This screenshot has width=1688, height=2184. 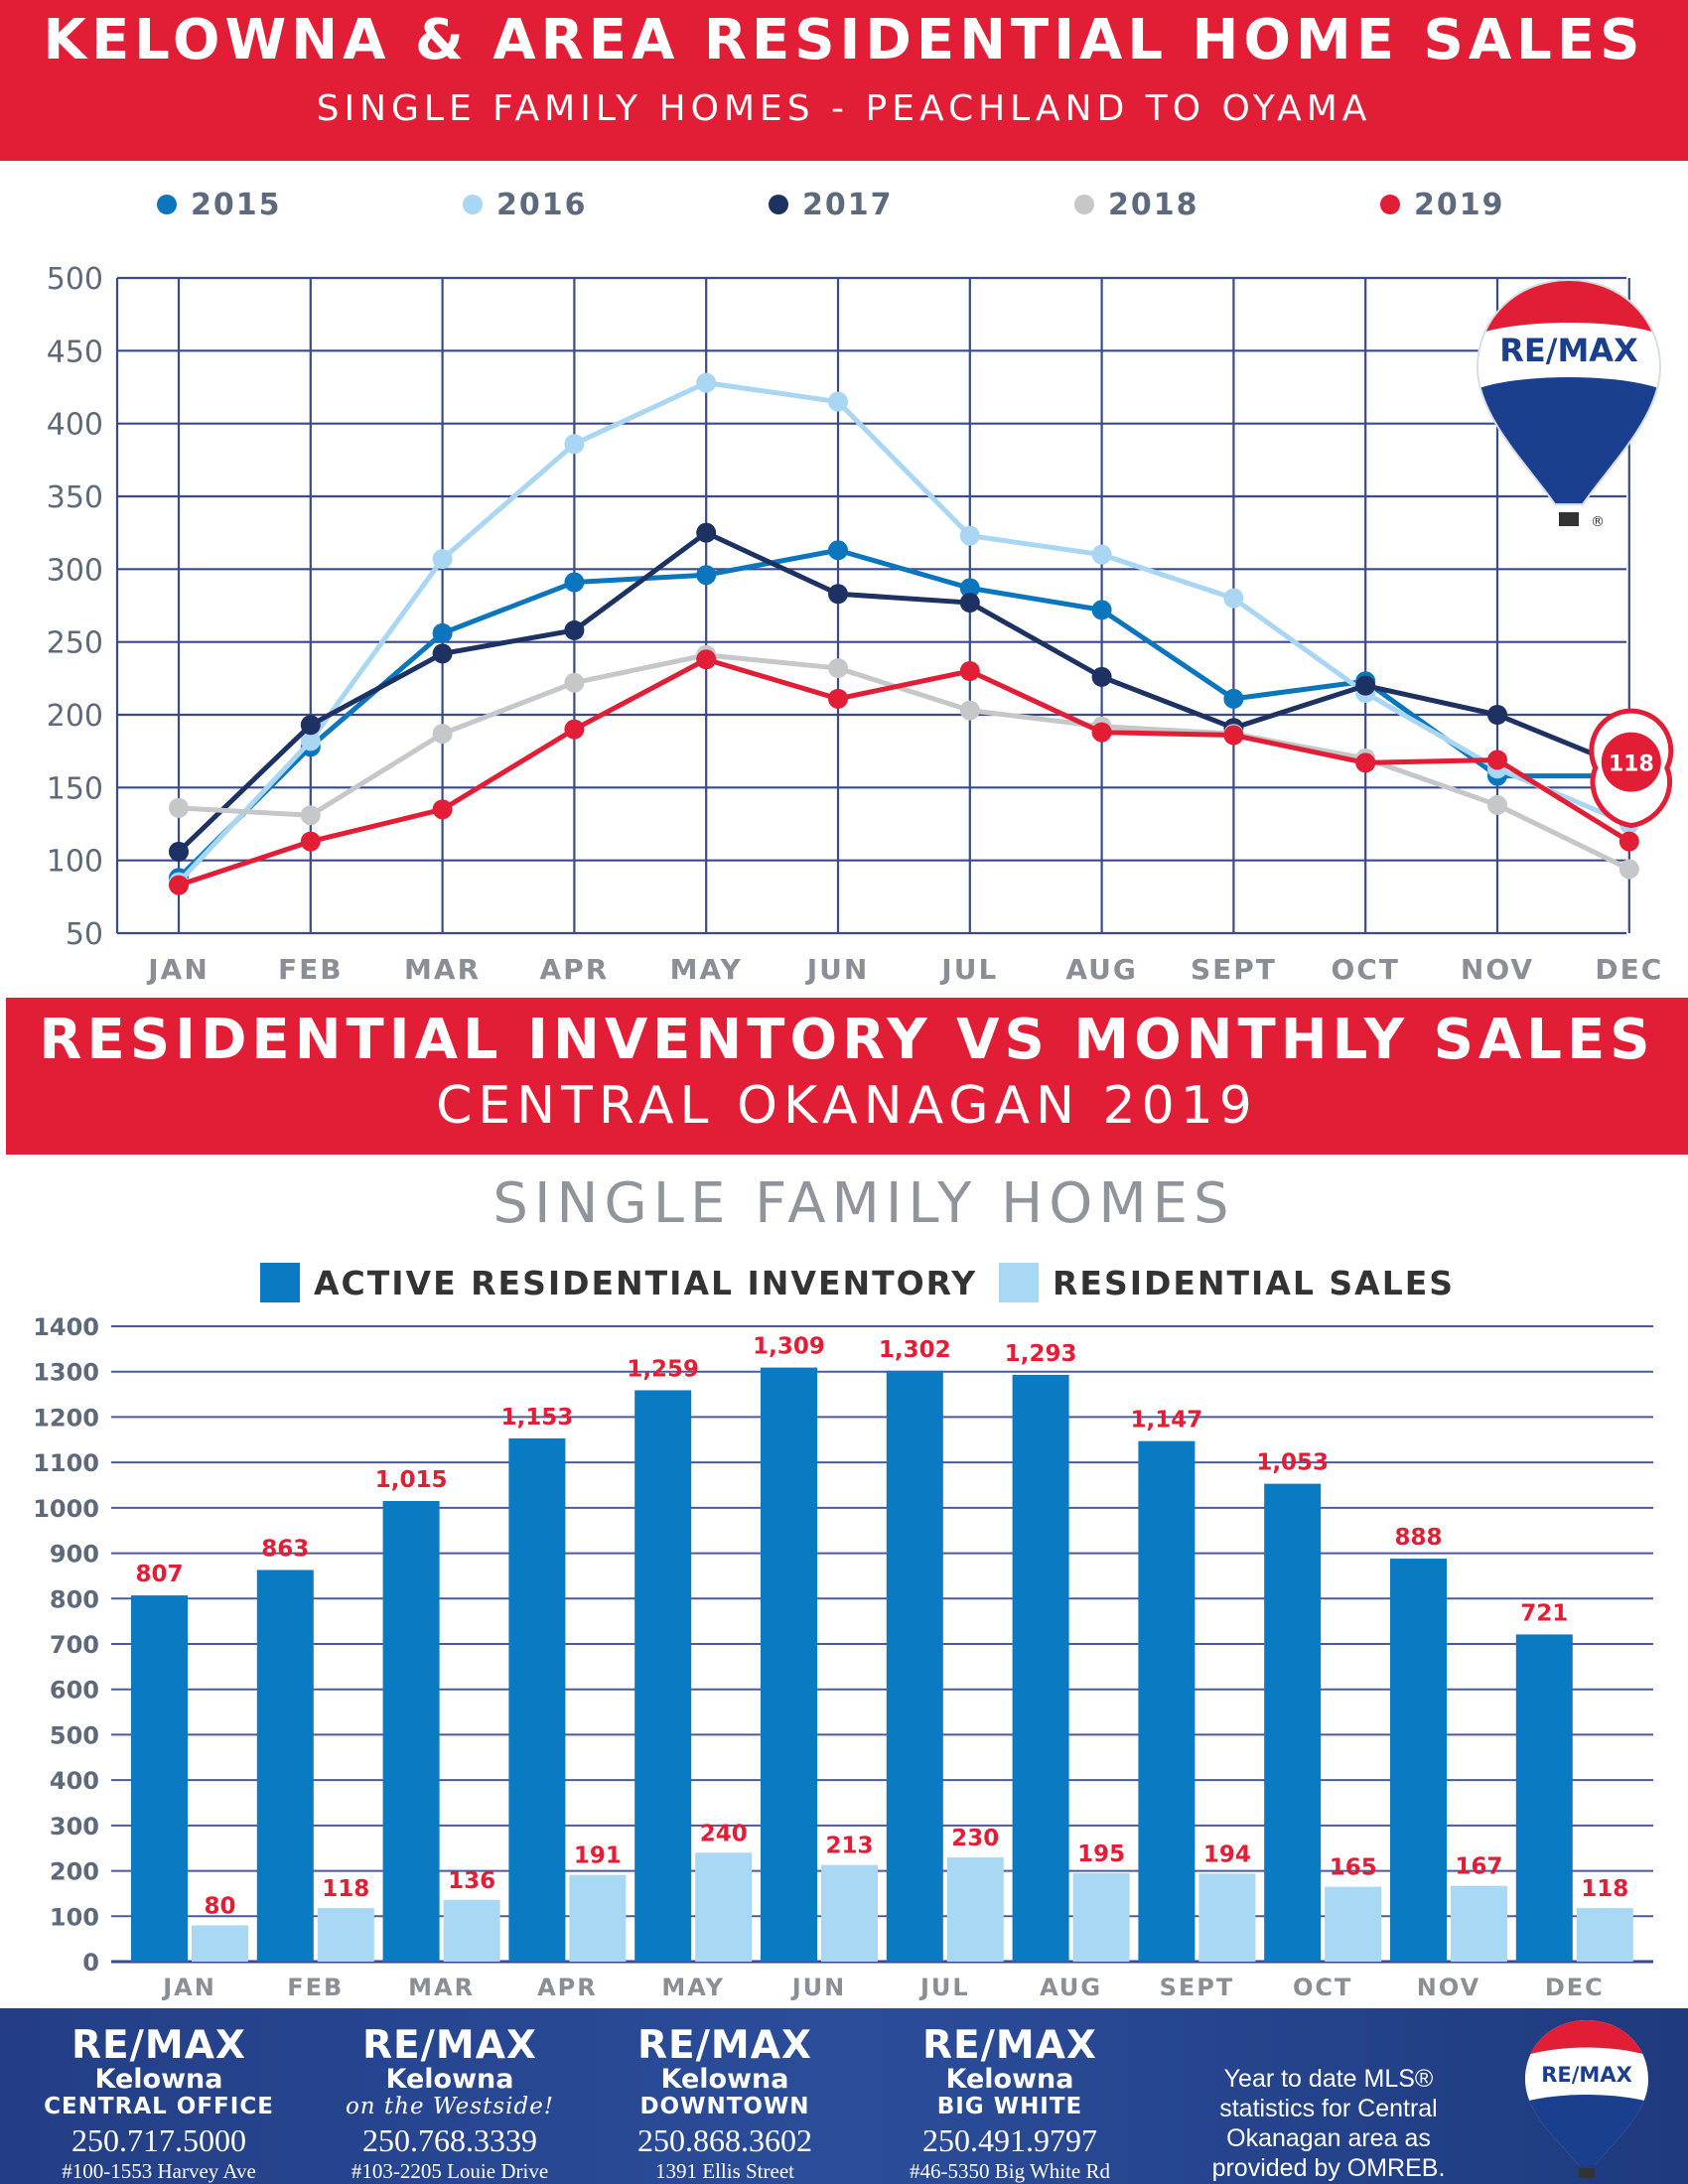 I want to click on data-label-inventory: 1,053, so click(x=1292, y=1463).